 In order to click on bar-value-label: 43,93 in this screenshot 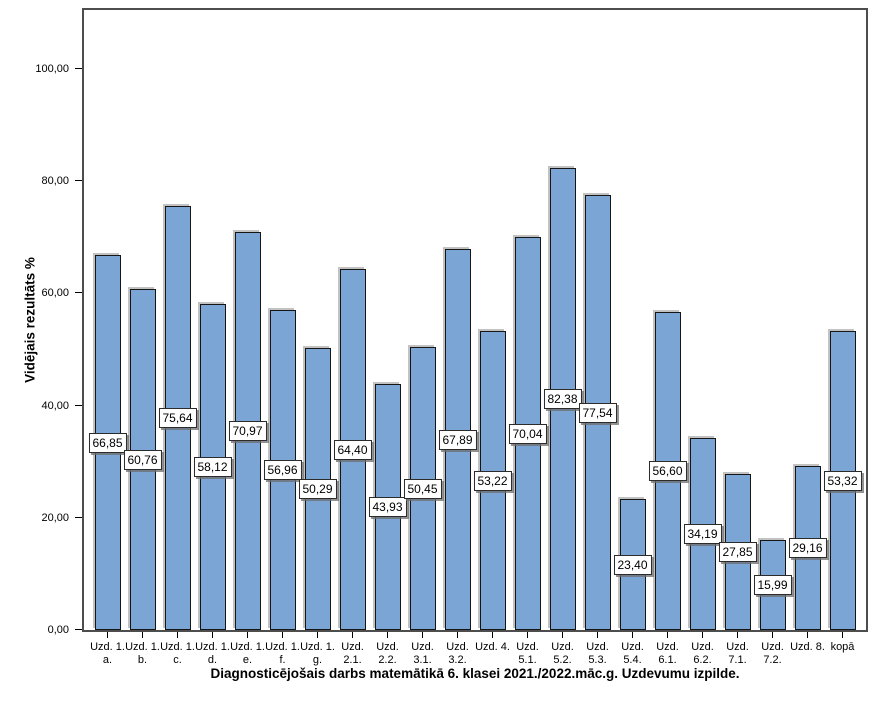, I will do `click(387, 507)`.